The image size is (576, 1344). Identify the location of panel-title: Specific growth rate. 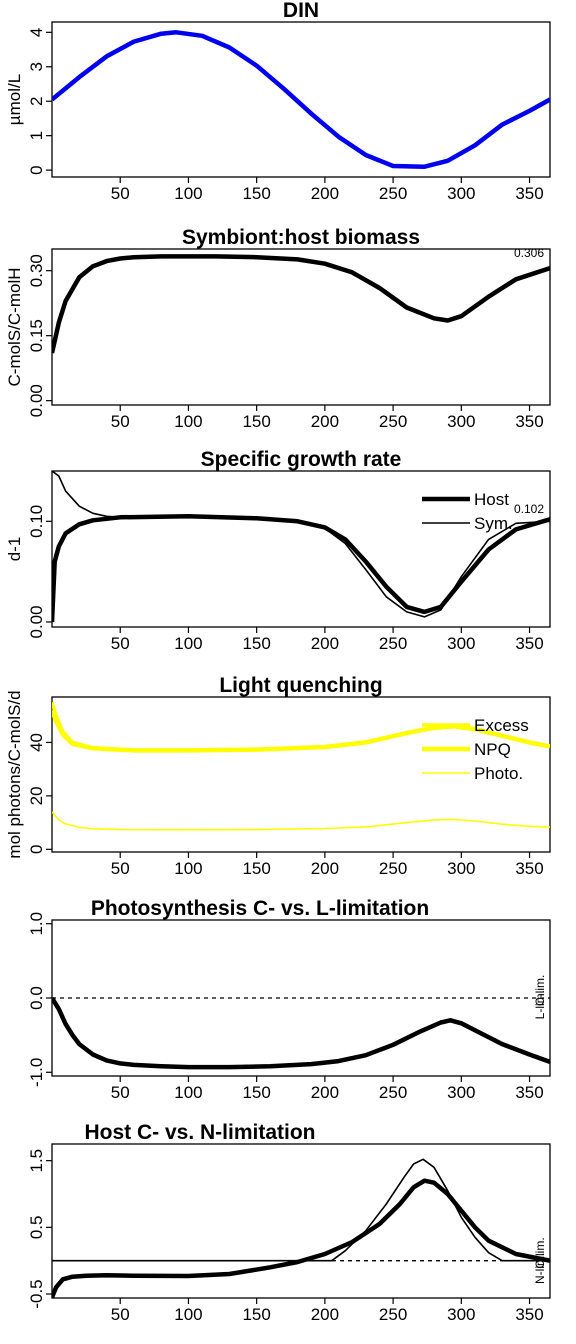
(301, 459).